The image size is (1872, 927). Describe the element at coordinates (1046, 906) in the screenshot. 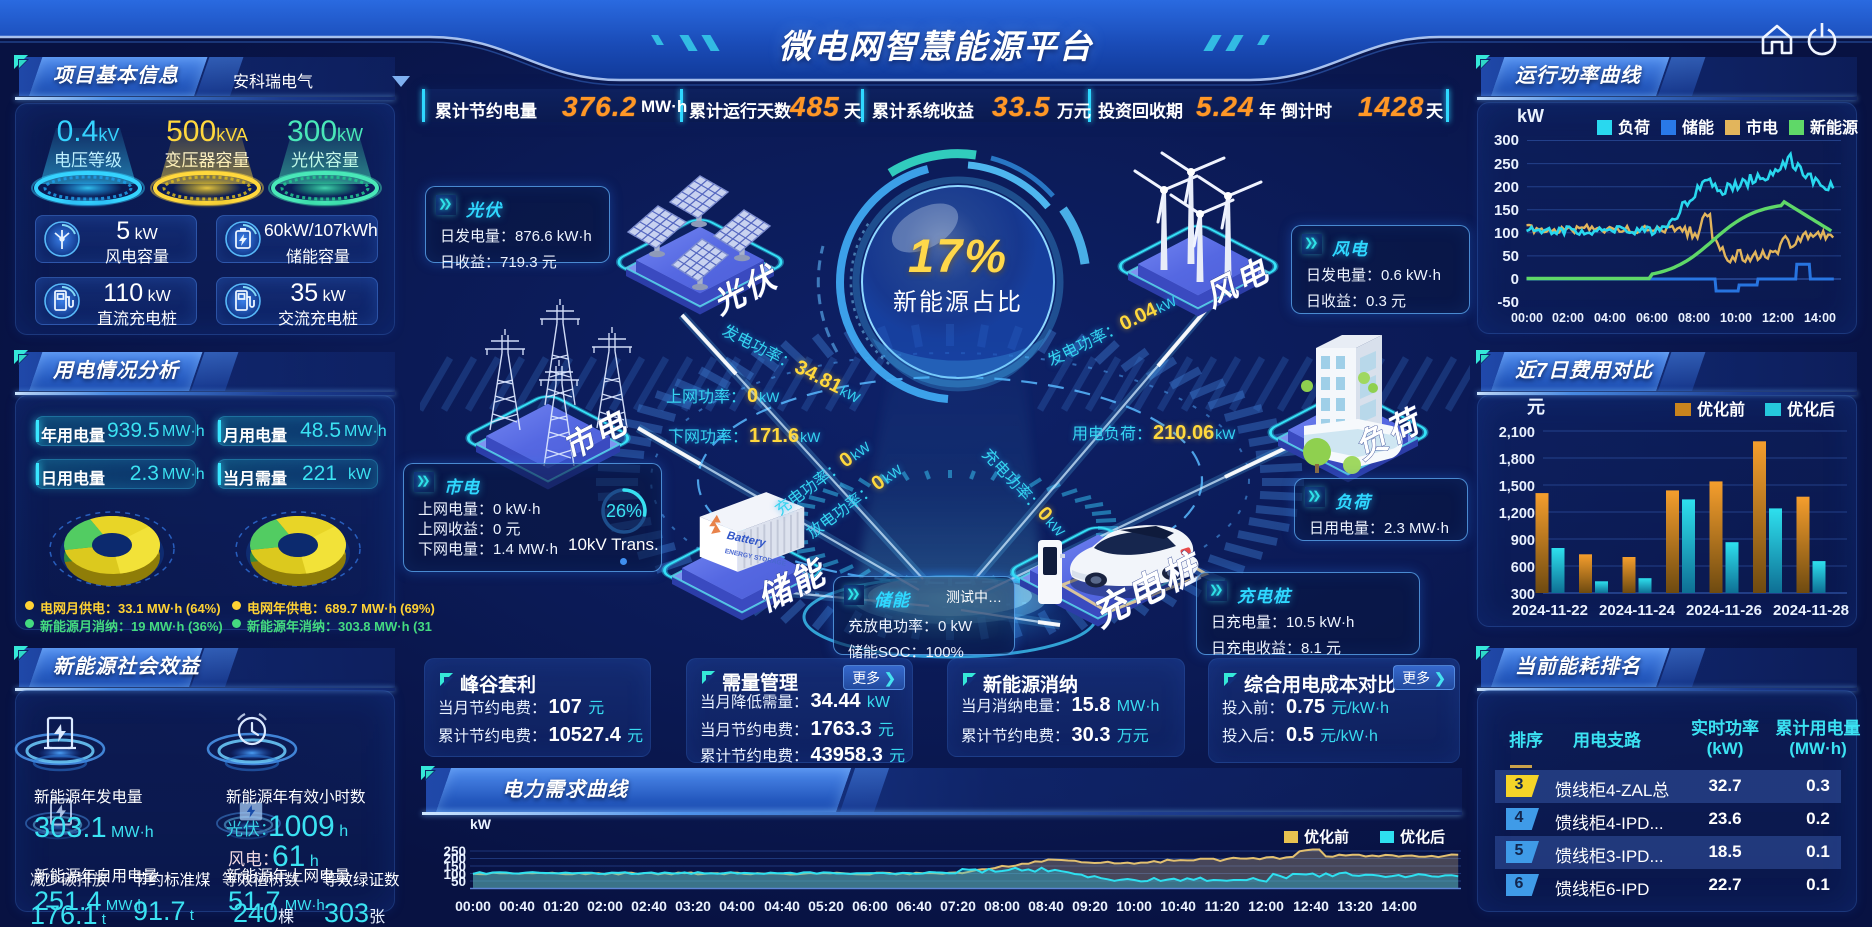

I see `svg-text: 08:40` at that location.